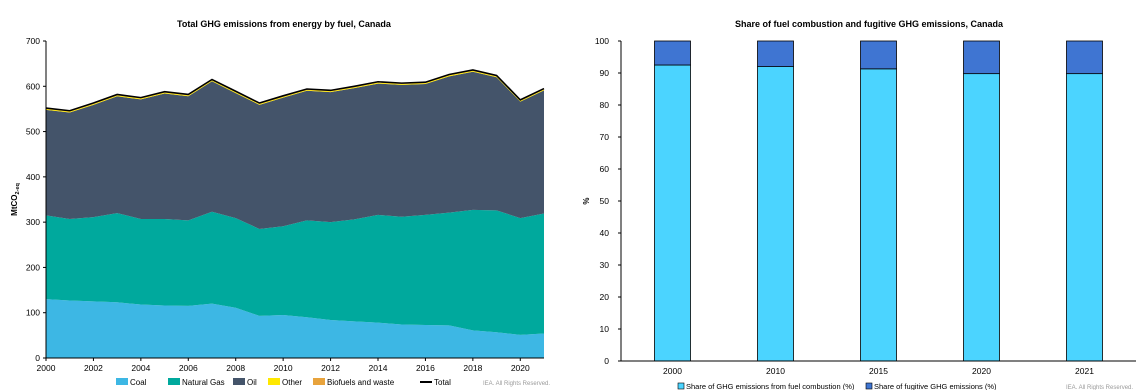  Describe the element at coordinates (295, 272) in the screenshot. I see `area-series-natural-gas` at that location.